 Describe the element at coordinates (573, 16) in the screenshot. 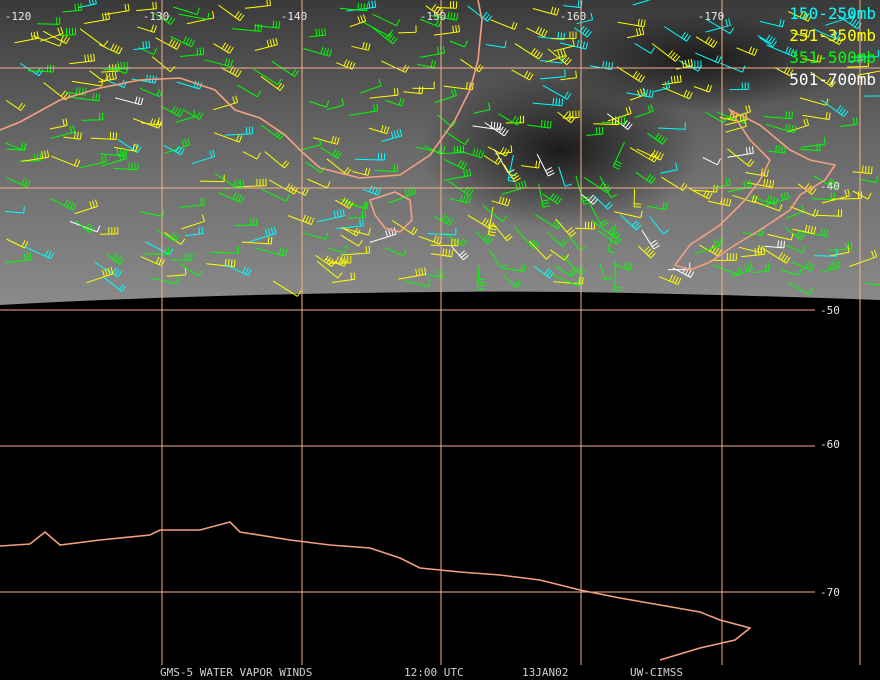

I see `longitude-label: -160` at that location.